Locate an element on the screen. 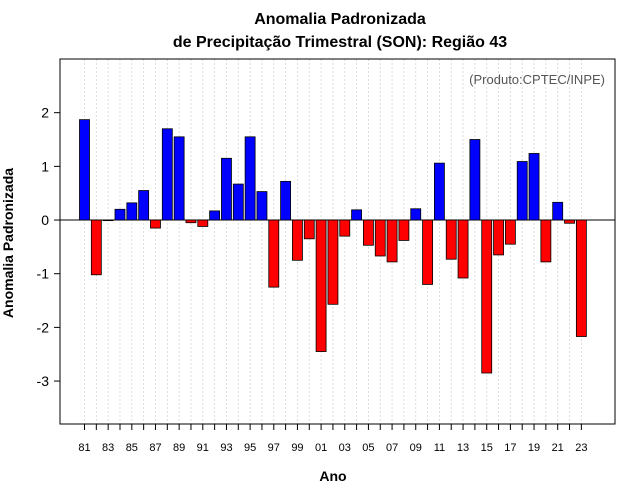 Image resolution: width=640 pixels, height=500 pixels. x-tick-label: 05 is located at coordinates (368, 448).